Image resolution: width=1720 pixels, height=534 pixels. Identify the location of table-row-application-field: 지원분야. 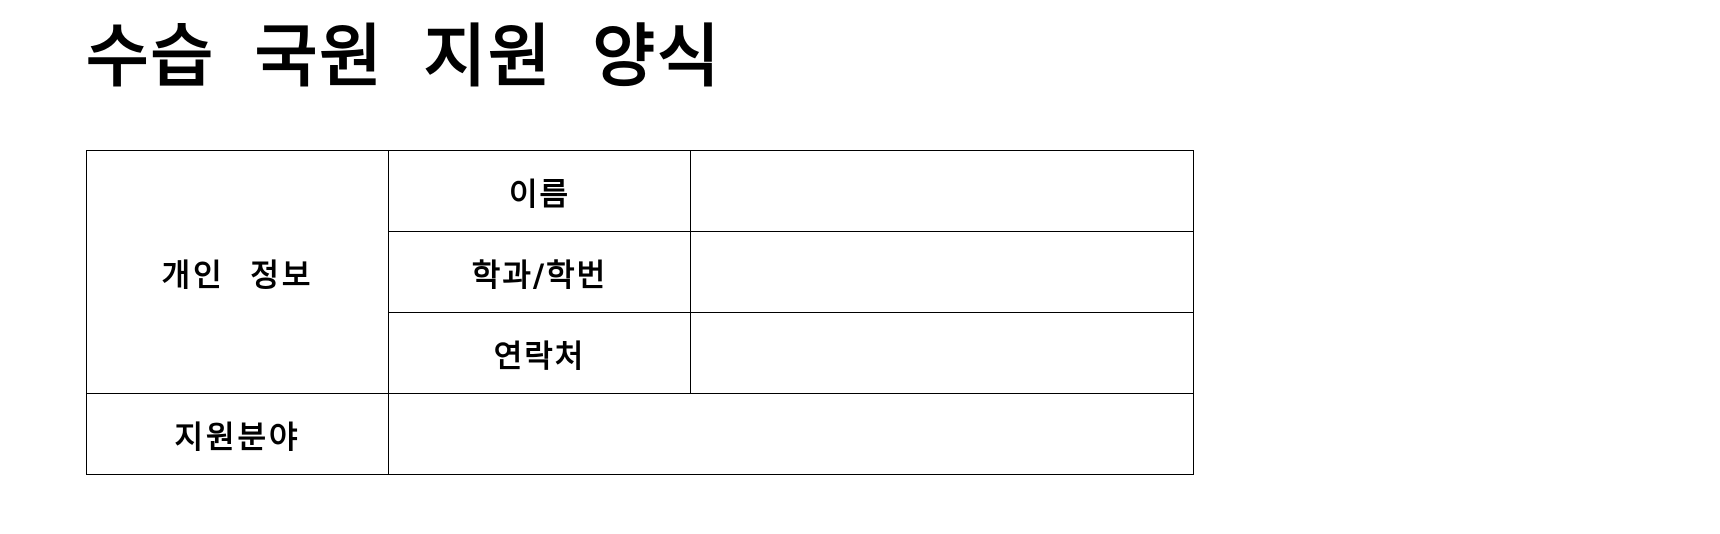
(640, 434).